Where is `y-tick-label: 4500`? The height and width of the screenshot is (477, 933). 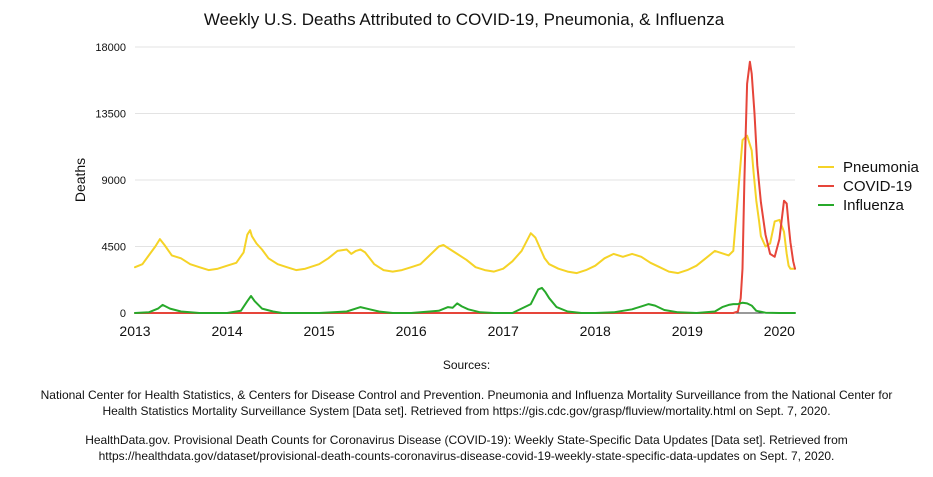 y-tick-label: 4500 is located at coordinates (114, 248).